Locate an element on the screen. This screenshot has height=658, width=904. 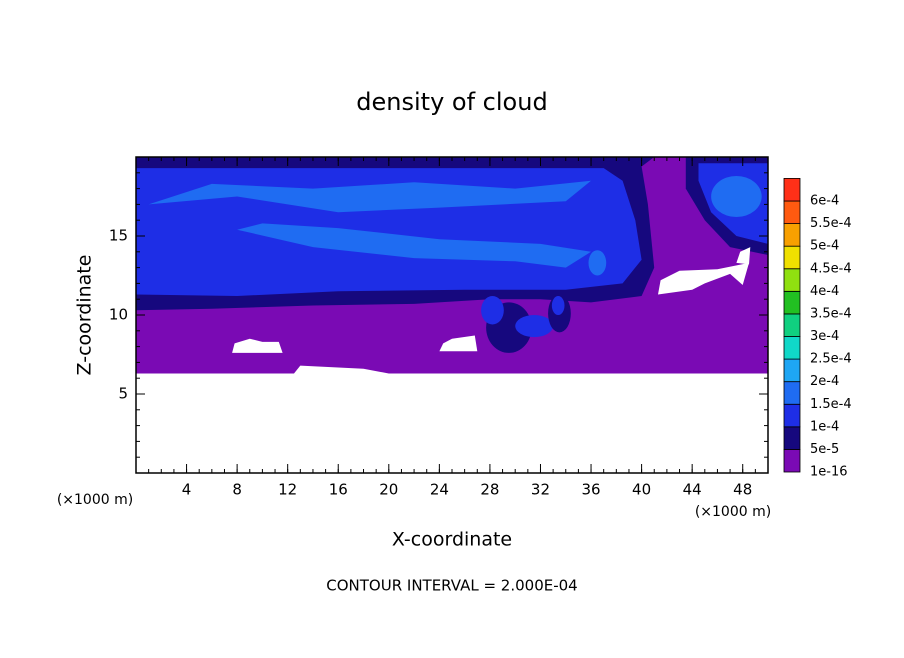
colorbar-label: 3.5e-4 is located at coordinates (831, 313).